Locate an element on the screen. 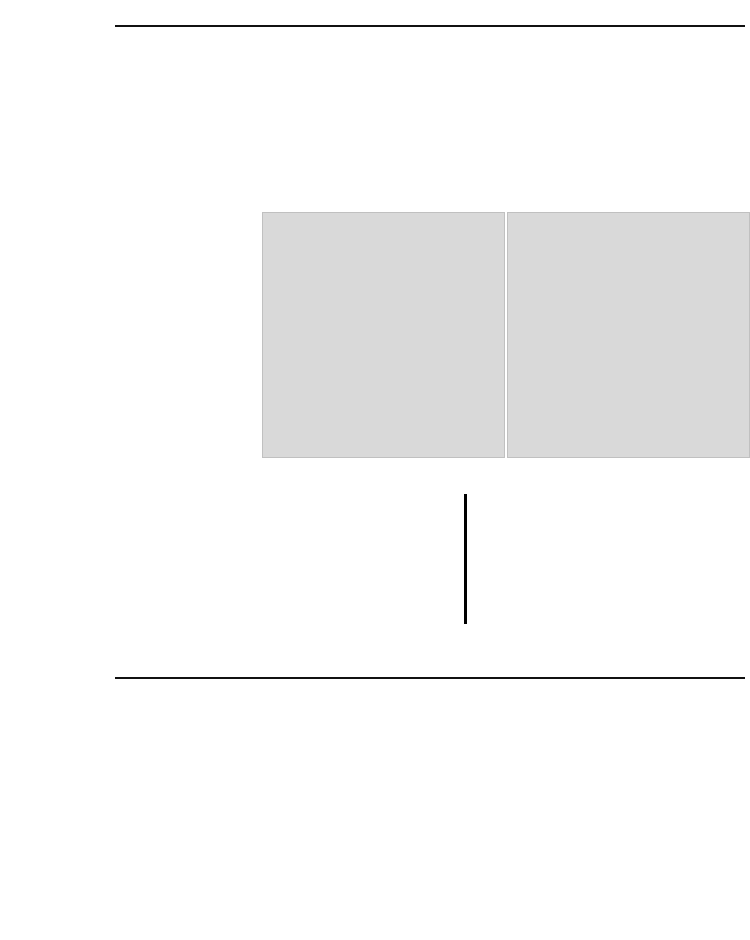 The height and width of the screenshot is (940, 750). melanoma-title-rule is located at coordinates (430, 26).